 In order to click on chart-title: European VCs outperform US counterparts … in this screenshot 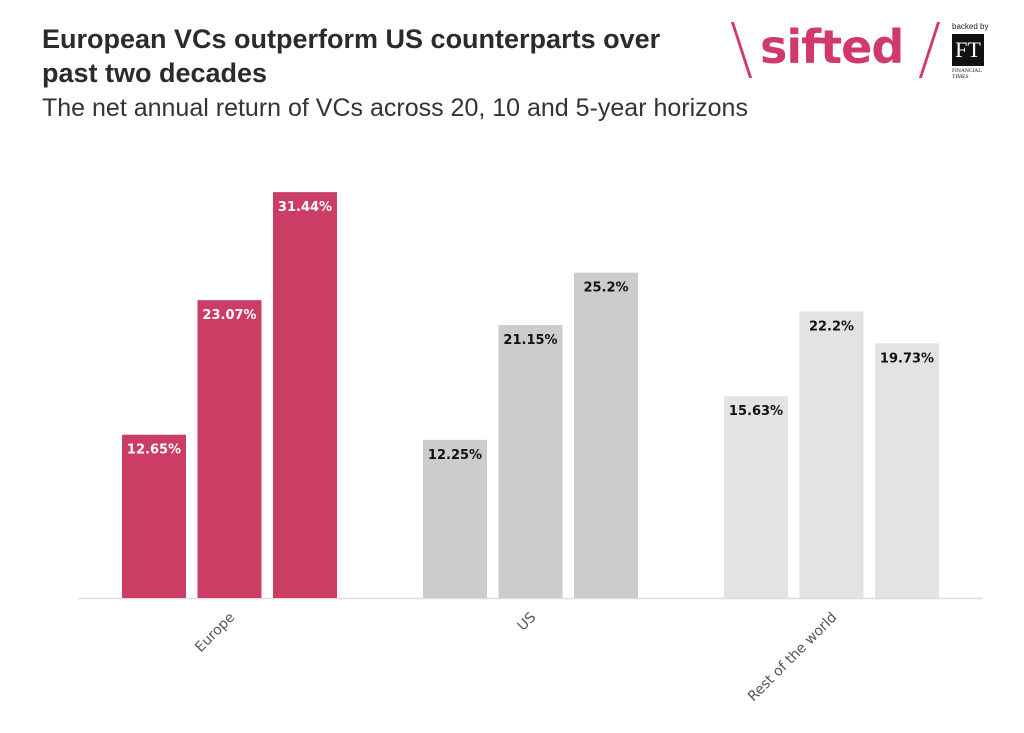, I will do `click(351, 56)`.